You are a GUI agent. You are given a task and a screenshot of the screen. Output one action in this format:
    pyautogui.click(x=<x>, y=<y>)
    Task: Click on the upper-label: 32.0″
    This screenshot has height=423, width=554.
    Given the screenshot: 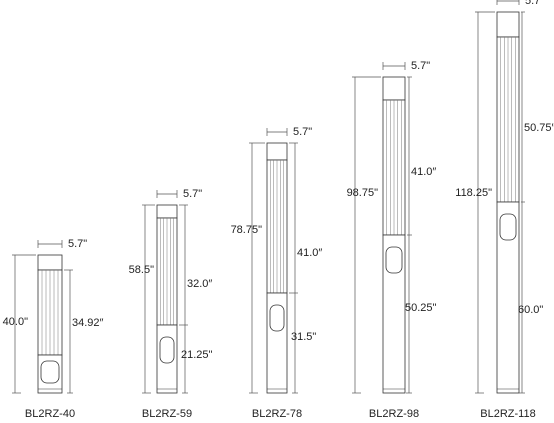 What is the action you would take?
    pyautogui.click(x=199, y=284)
    